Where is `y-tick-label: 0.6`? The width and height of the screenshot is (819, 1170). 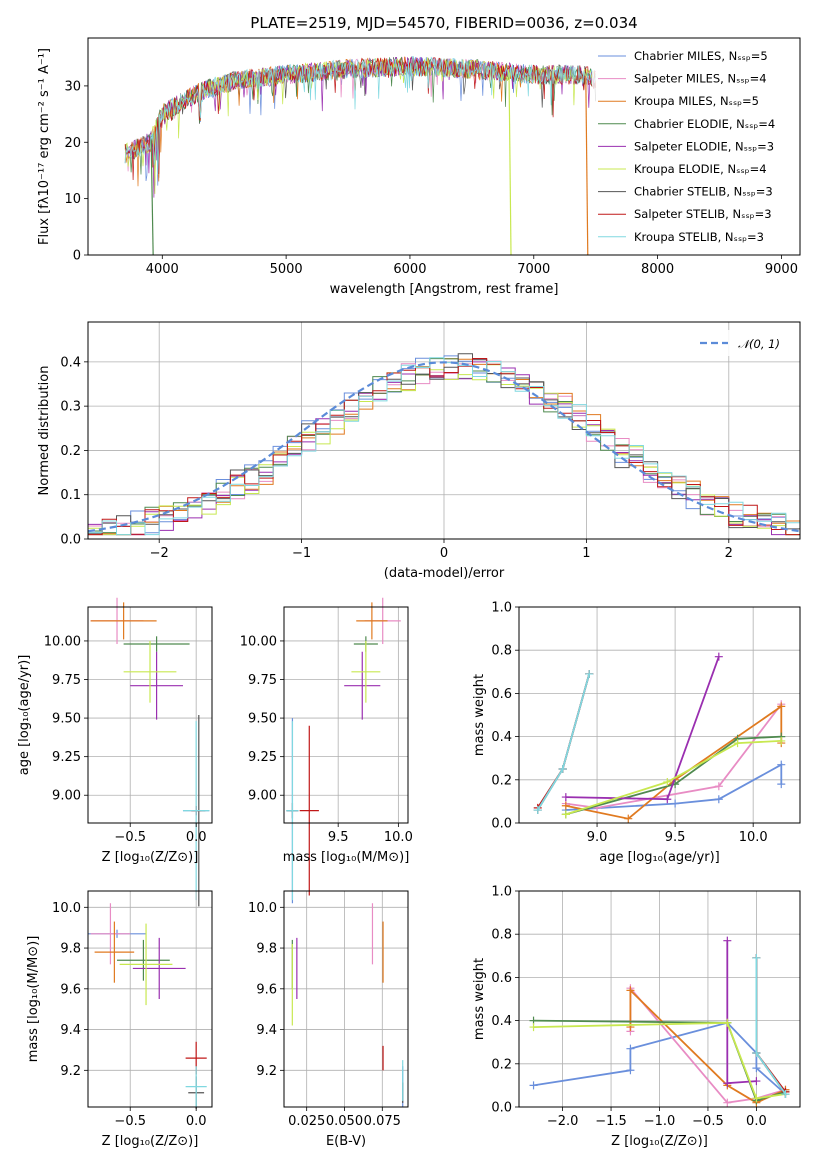 y-tick-label: 0.6 is located at coordinates (501, 694).